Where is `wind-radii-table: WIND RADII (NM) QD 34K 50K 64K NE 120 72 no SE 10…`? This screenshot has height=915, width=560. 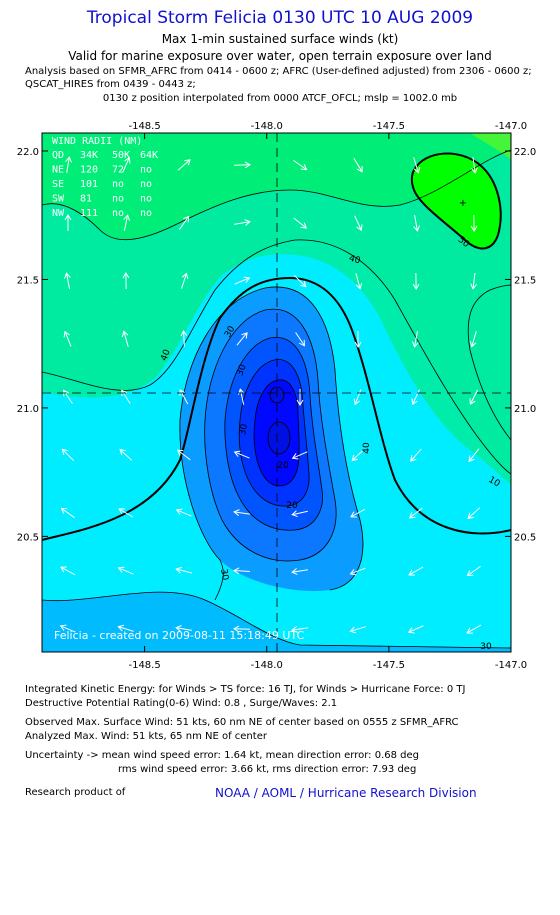 wind-radii-table: WIND RADII (NM) QD 34K 50K 64K NE 120 72 no SE 10… is located at coordinates (105, 177).